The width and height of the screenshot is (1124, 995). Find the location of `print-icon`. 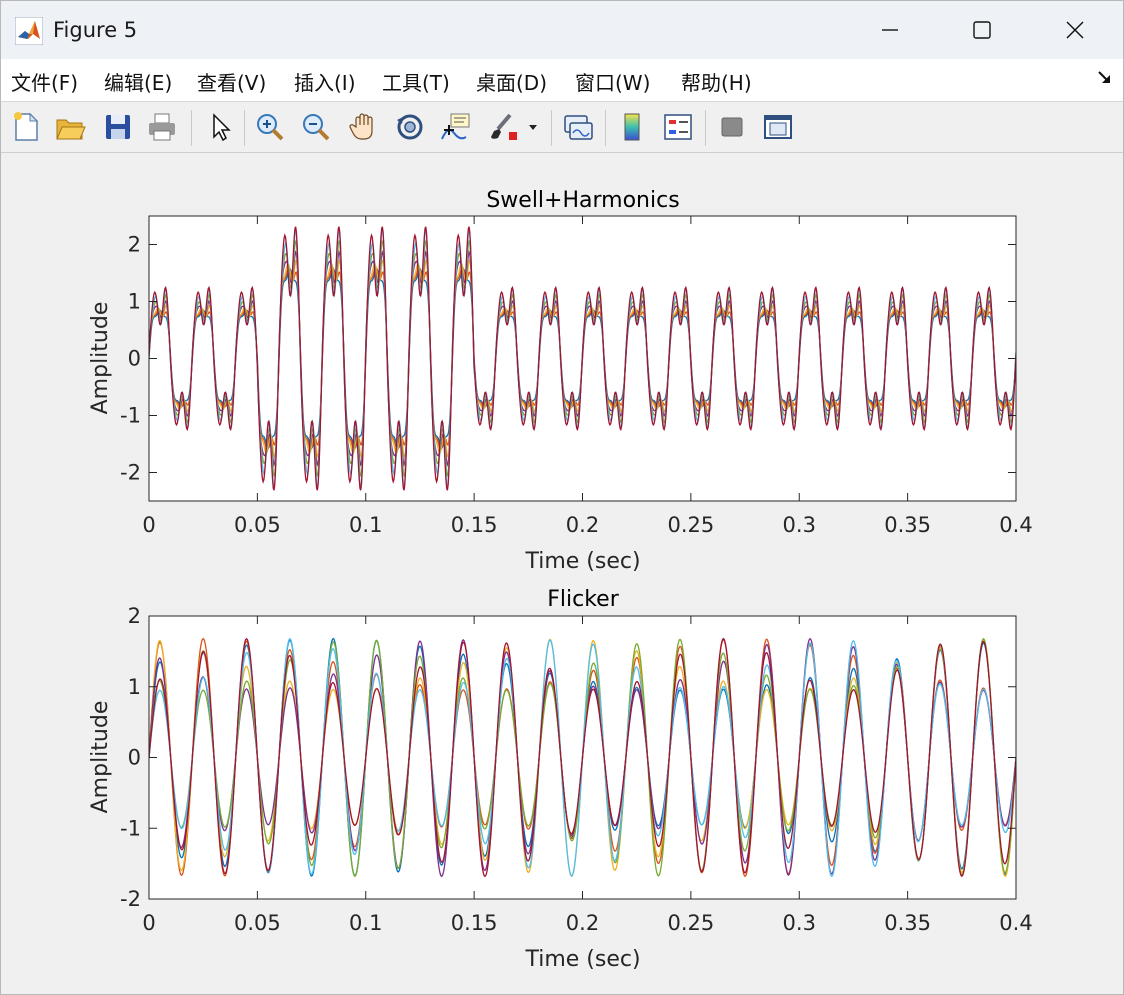

print-icon is located at coordinates (162, 127).